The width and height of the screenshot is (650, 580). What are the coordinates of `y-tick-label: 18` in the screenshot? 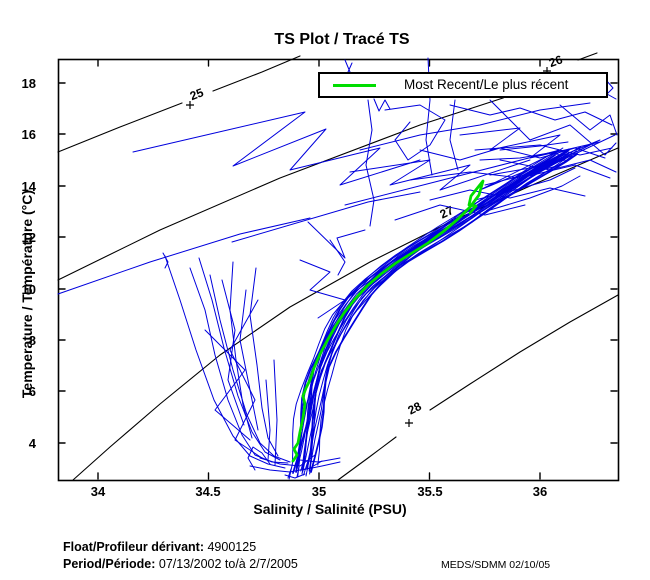 It's located at (28, 83).